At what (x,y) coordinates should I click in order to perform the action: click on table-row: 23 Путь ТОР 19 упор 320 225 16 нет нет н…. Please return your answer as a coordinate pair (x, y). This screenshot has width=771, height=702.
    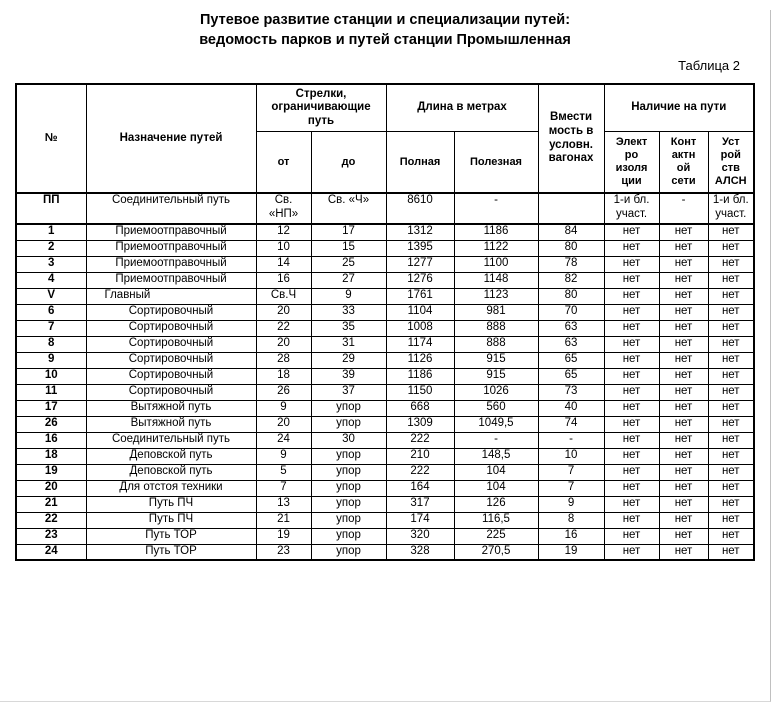
    Looking at the image, I should click on (385, 536).